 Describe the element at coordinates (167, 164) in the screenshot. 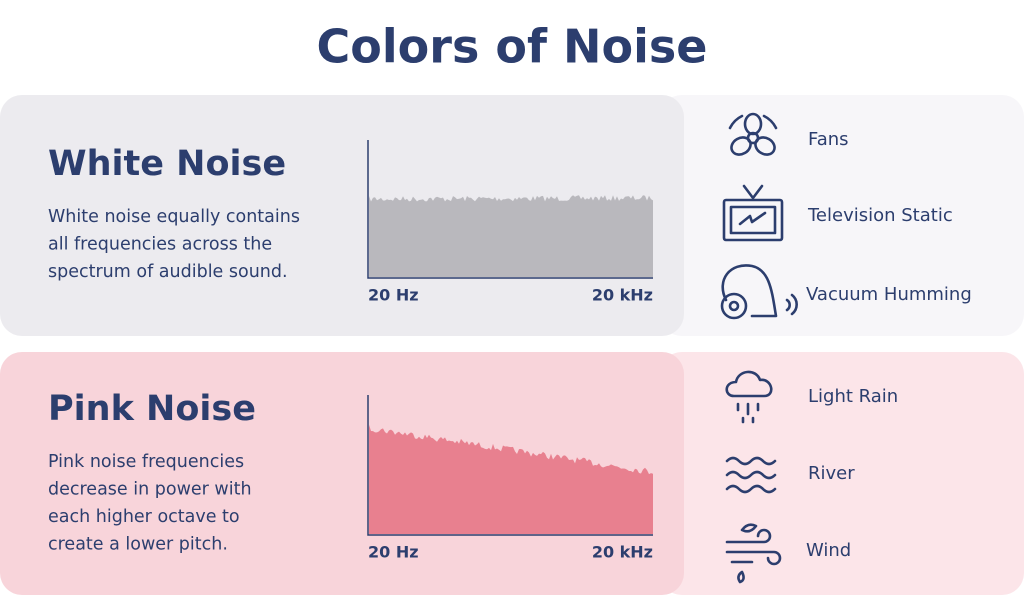

I see `section-heading: White Noise` at that location.